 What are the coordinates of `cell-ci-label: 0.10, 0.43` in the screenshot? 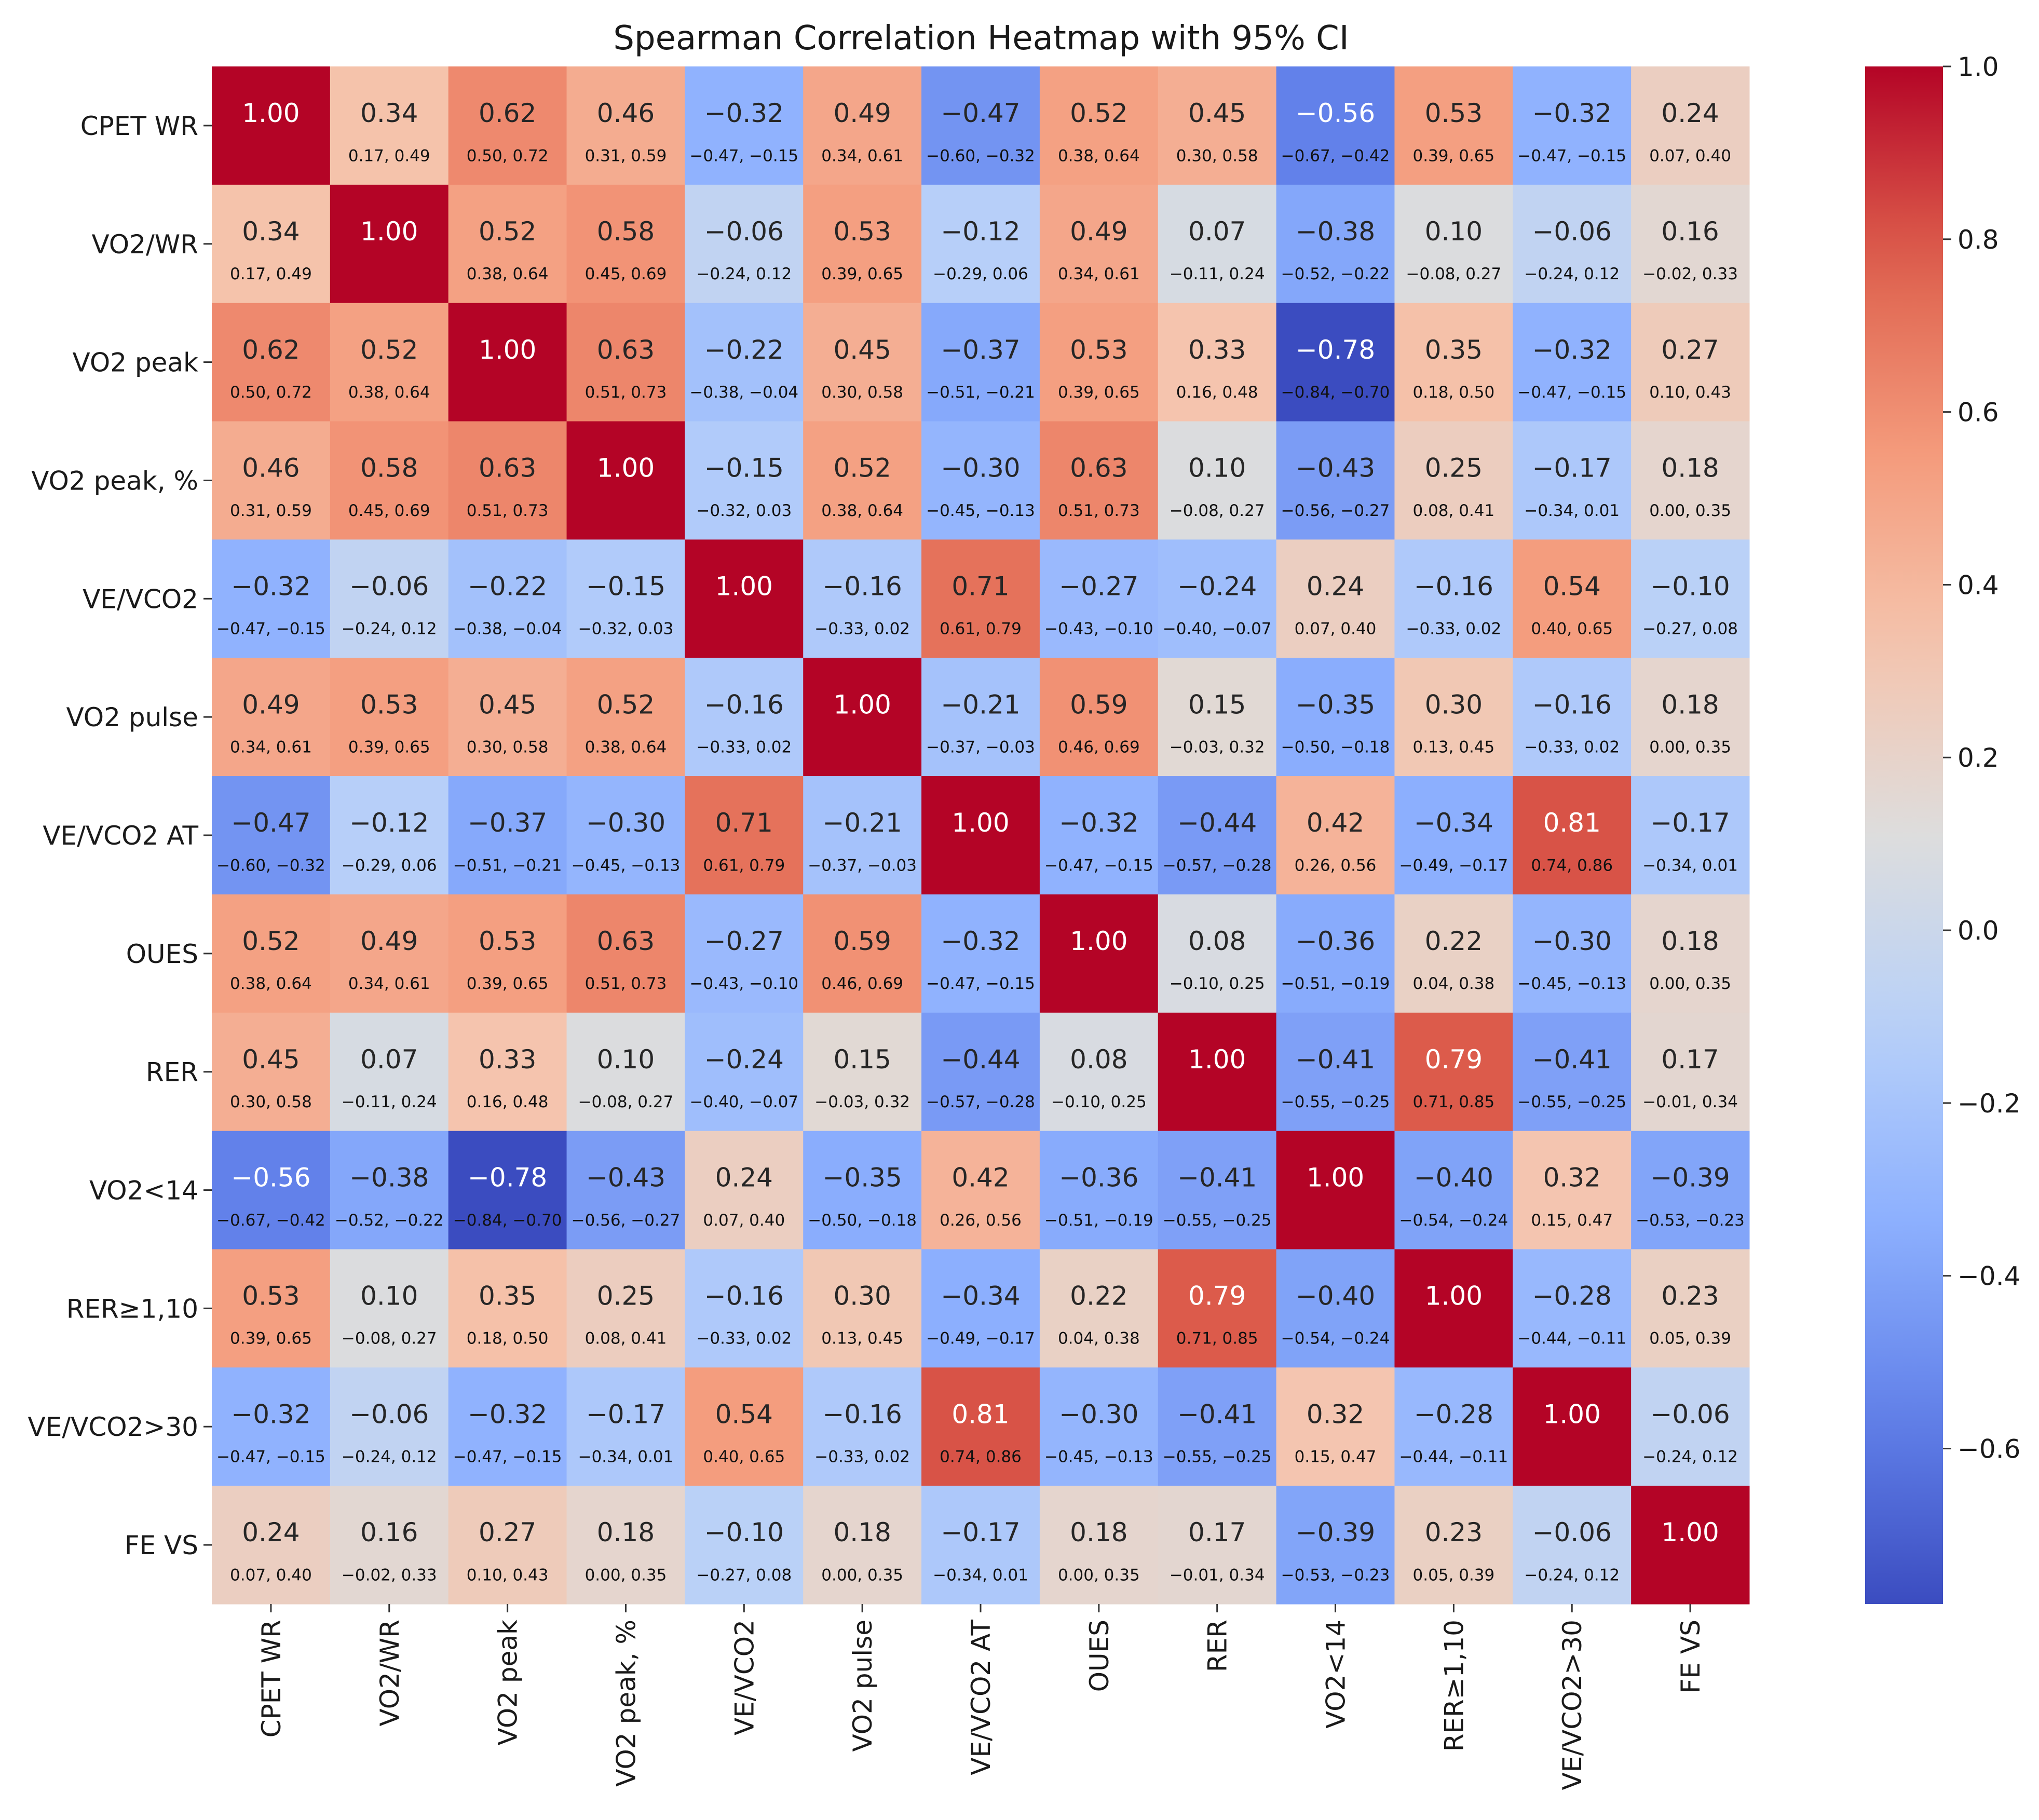 It's located at (508, 1575).